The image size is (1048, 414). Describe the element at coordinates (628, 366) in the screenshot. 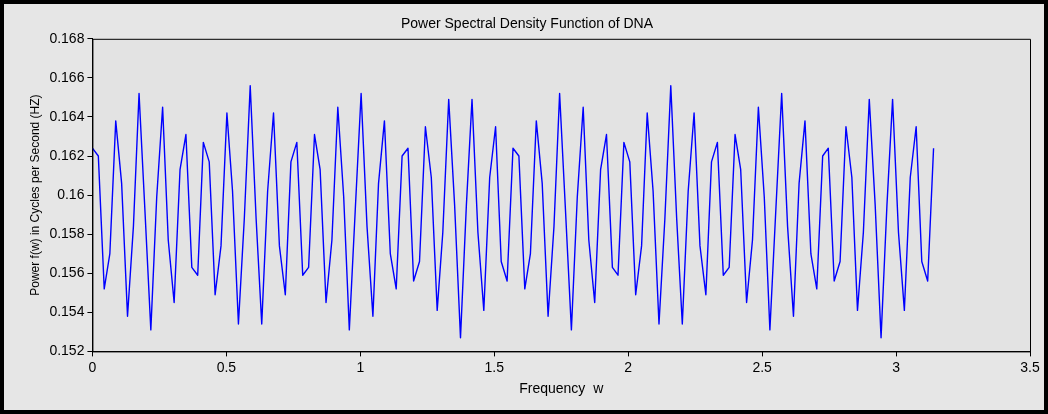

I see `x-tick-label: 2` at that location.